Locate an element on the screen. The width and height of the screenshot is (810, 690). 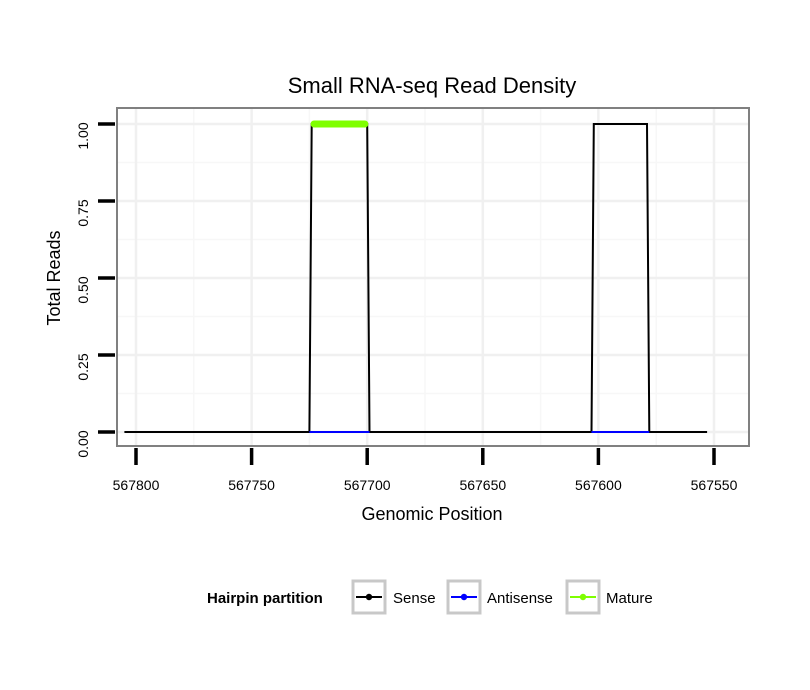
y-tick-label: 0.50 is located at coordinates (83, 289).